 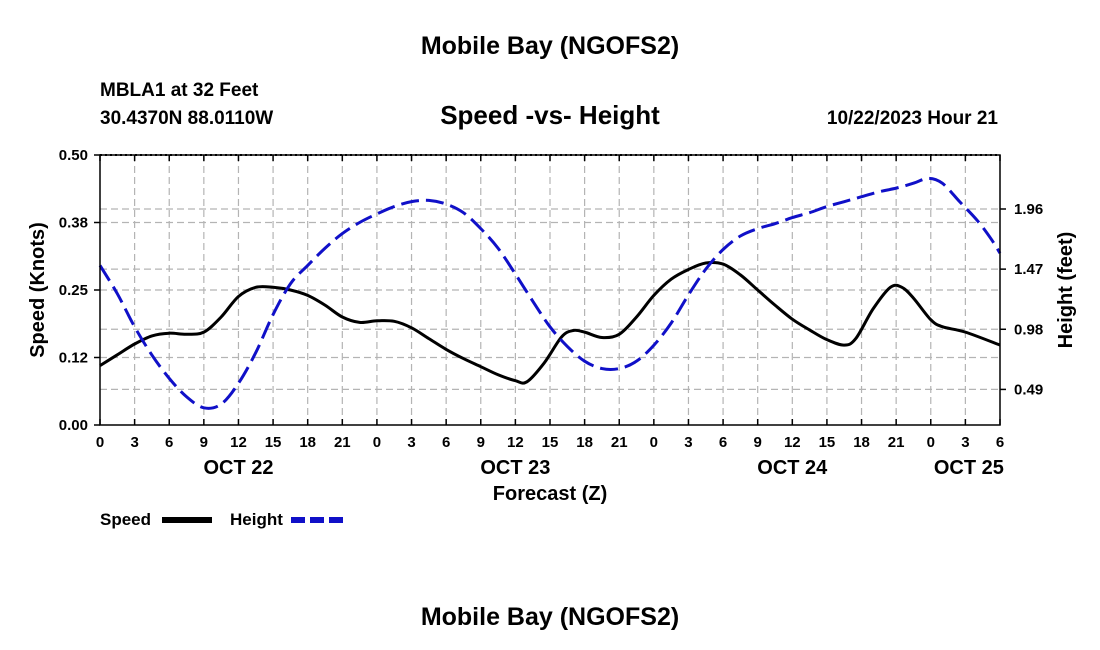 What do you see at coordinates (913, 118) in the screenshot?
I see `forecast-time-label: 10/22/2023 Hour 21` at bounding box center [913, 118].